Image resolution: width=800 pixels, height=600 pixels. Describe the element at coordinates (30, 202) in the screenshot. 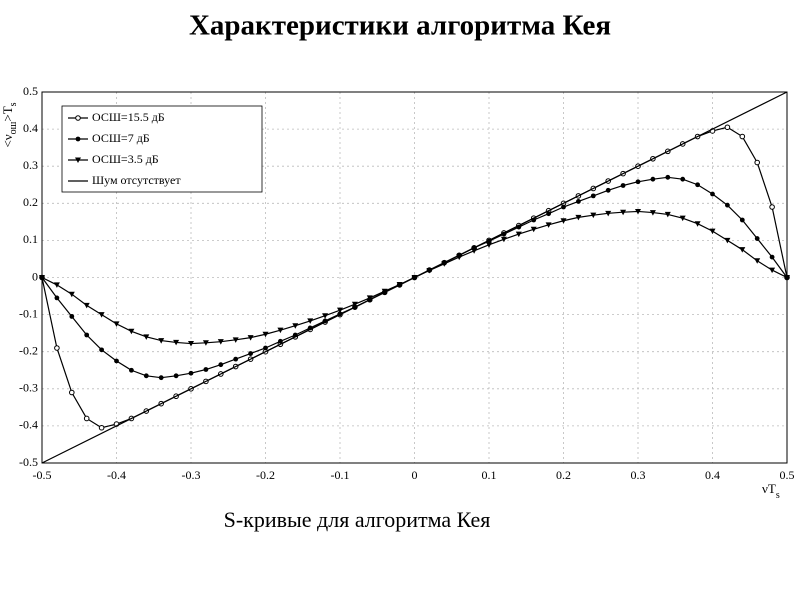

I see `y-tick-label: 0.2` at that location.